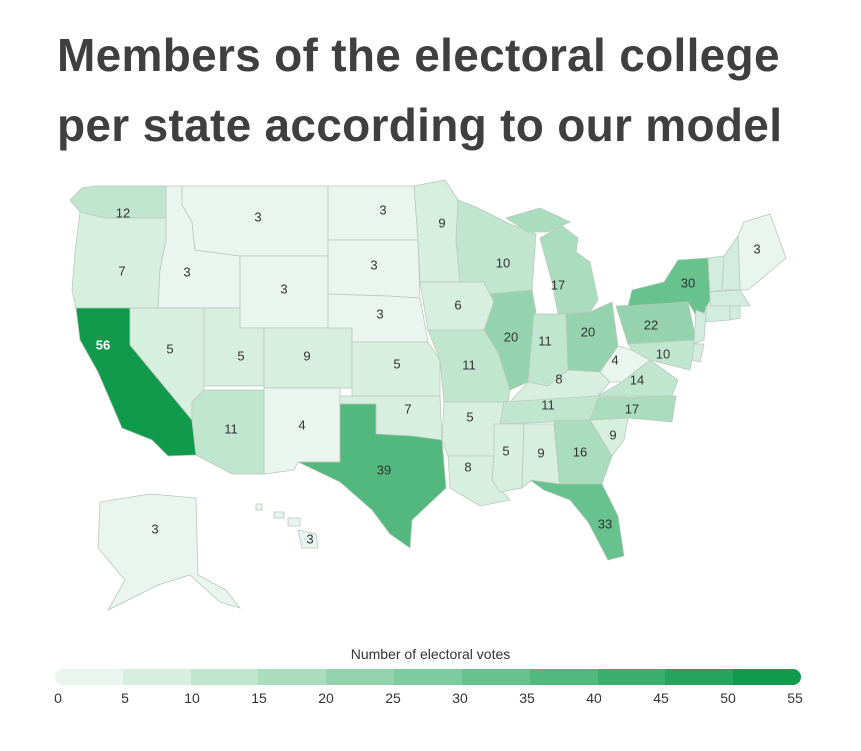  What do you see at coordinates (257, 216) in the screenshot?
I see `state-label-mt: 3` at bounding box center [257, 216].